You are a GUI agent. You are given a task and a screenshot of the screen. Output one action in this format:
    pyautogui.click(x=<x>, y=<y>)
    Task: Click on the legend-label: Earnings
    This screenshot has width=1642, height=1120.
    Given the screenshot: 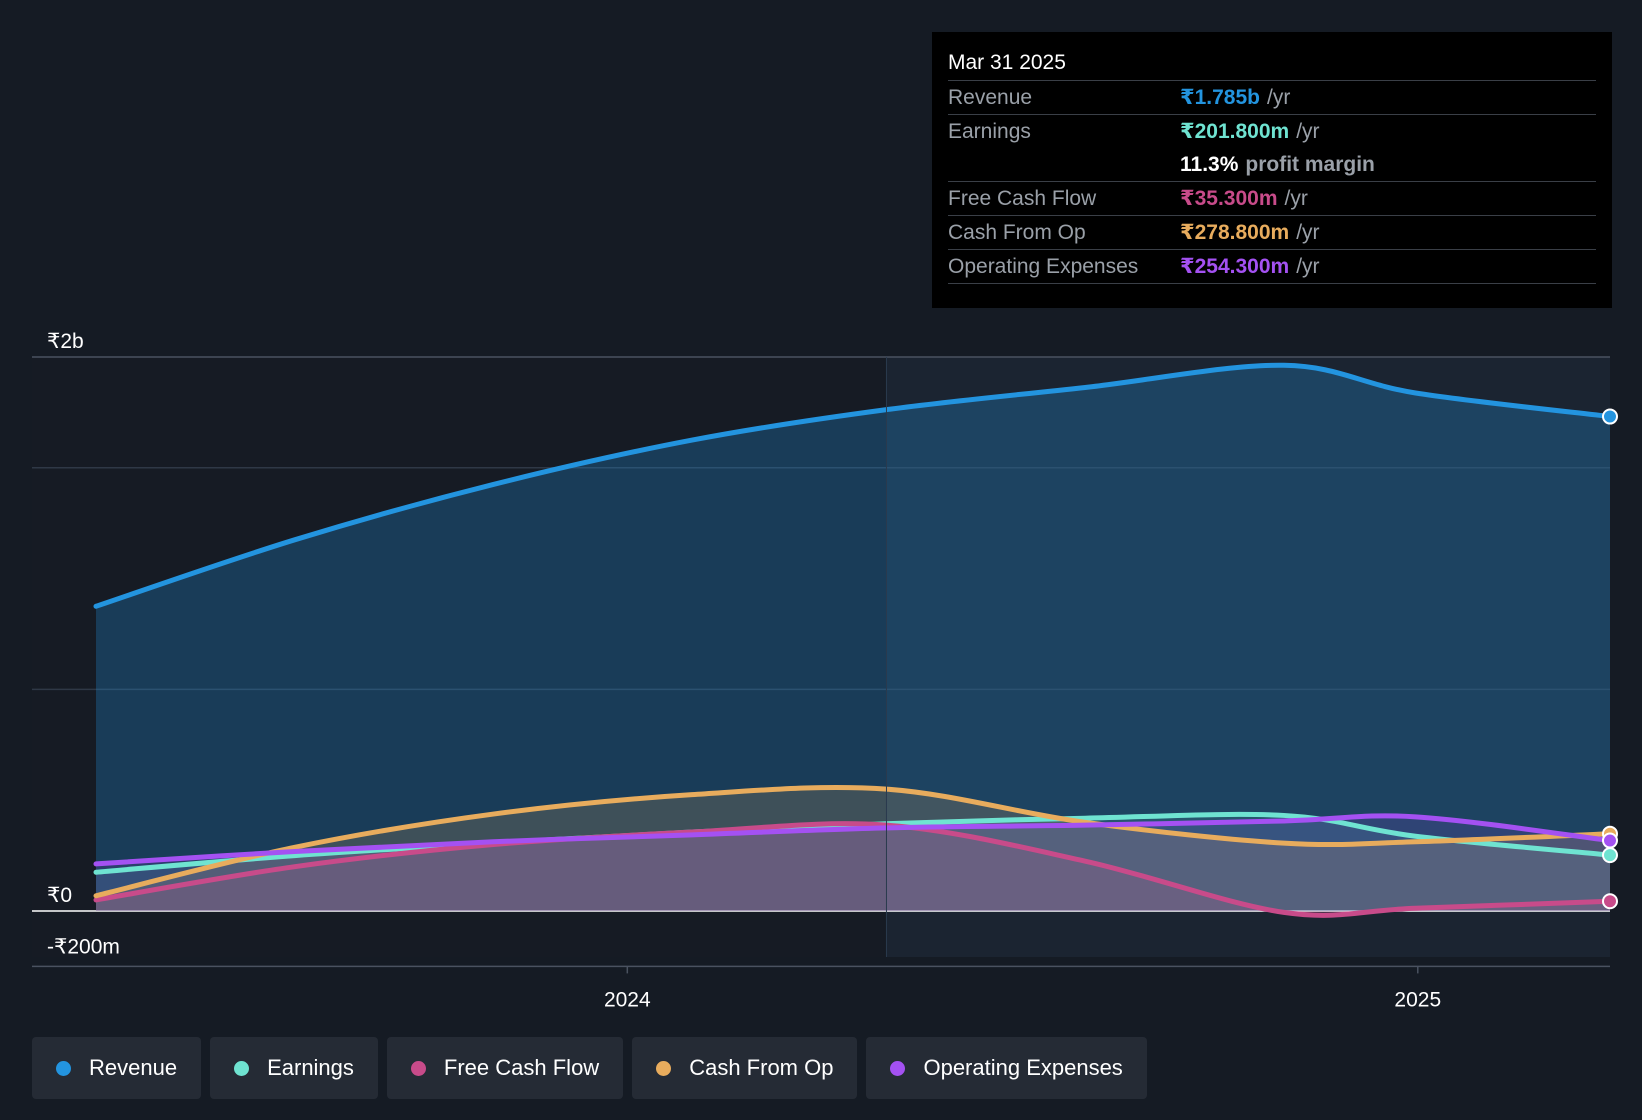 What is the action you would take?
    pyautogui.click(x=310, y=1067)
    